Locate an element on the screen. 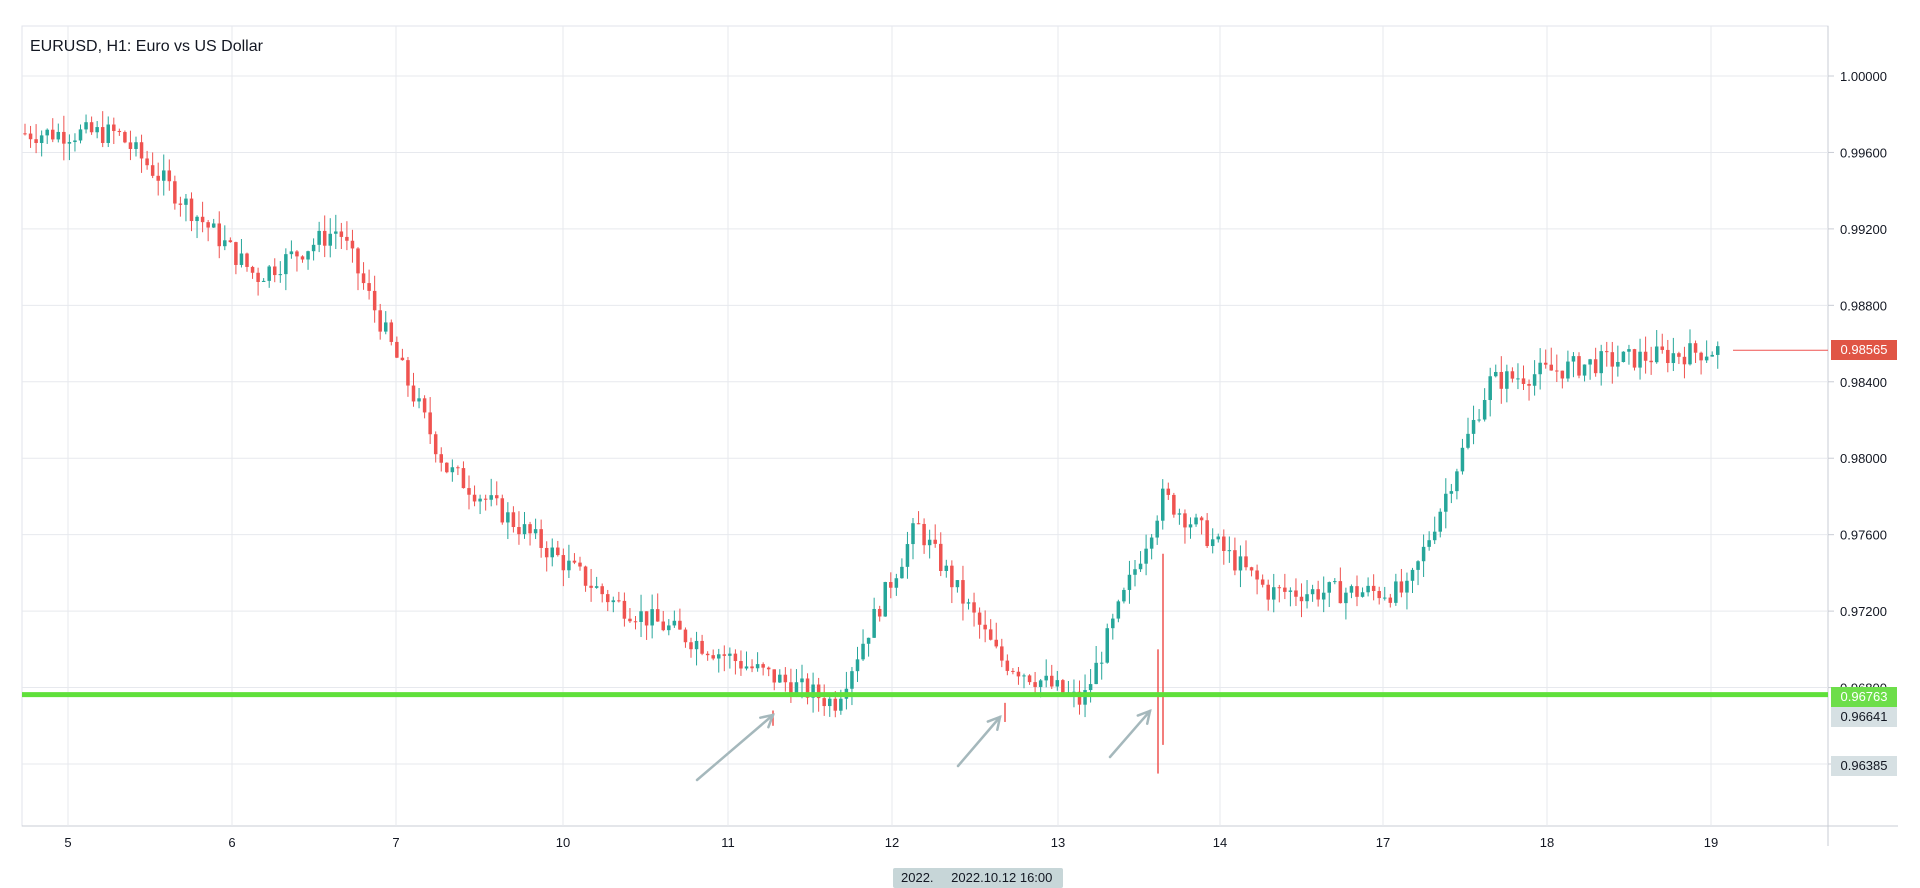 Image resolution: width=1920 pixels, height=888 pixels. x-tick-label: 17 is located at coordinates (1383, 842).